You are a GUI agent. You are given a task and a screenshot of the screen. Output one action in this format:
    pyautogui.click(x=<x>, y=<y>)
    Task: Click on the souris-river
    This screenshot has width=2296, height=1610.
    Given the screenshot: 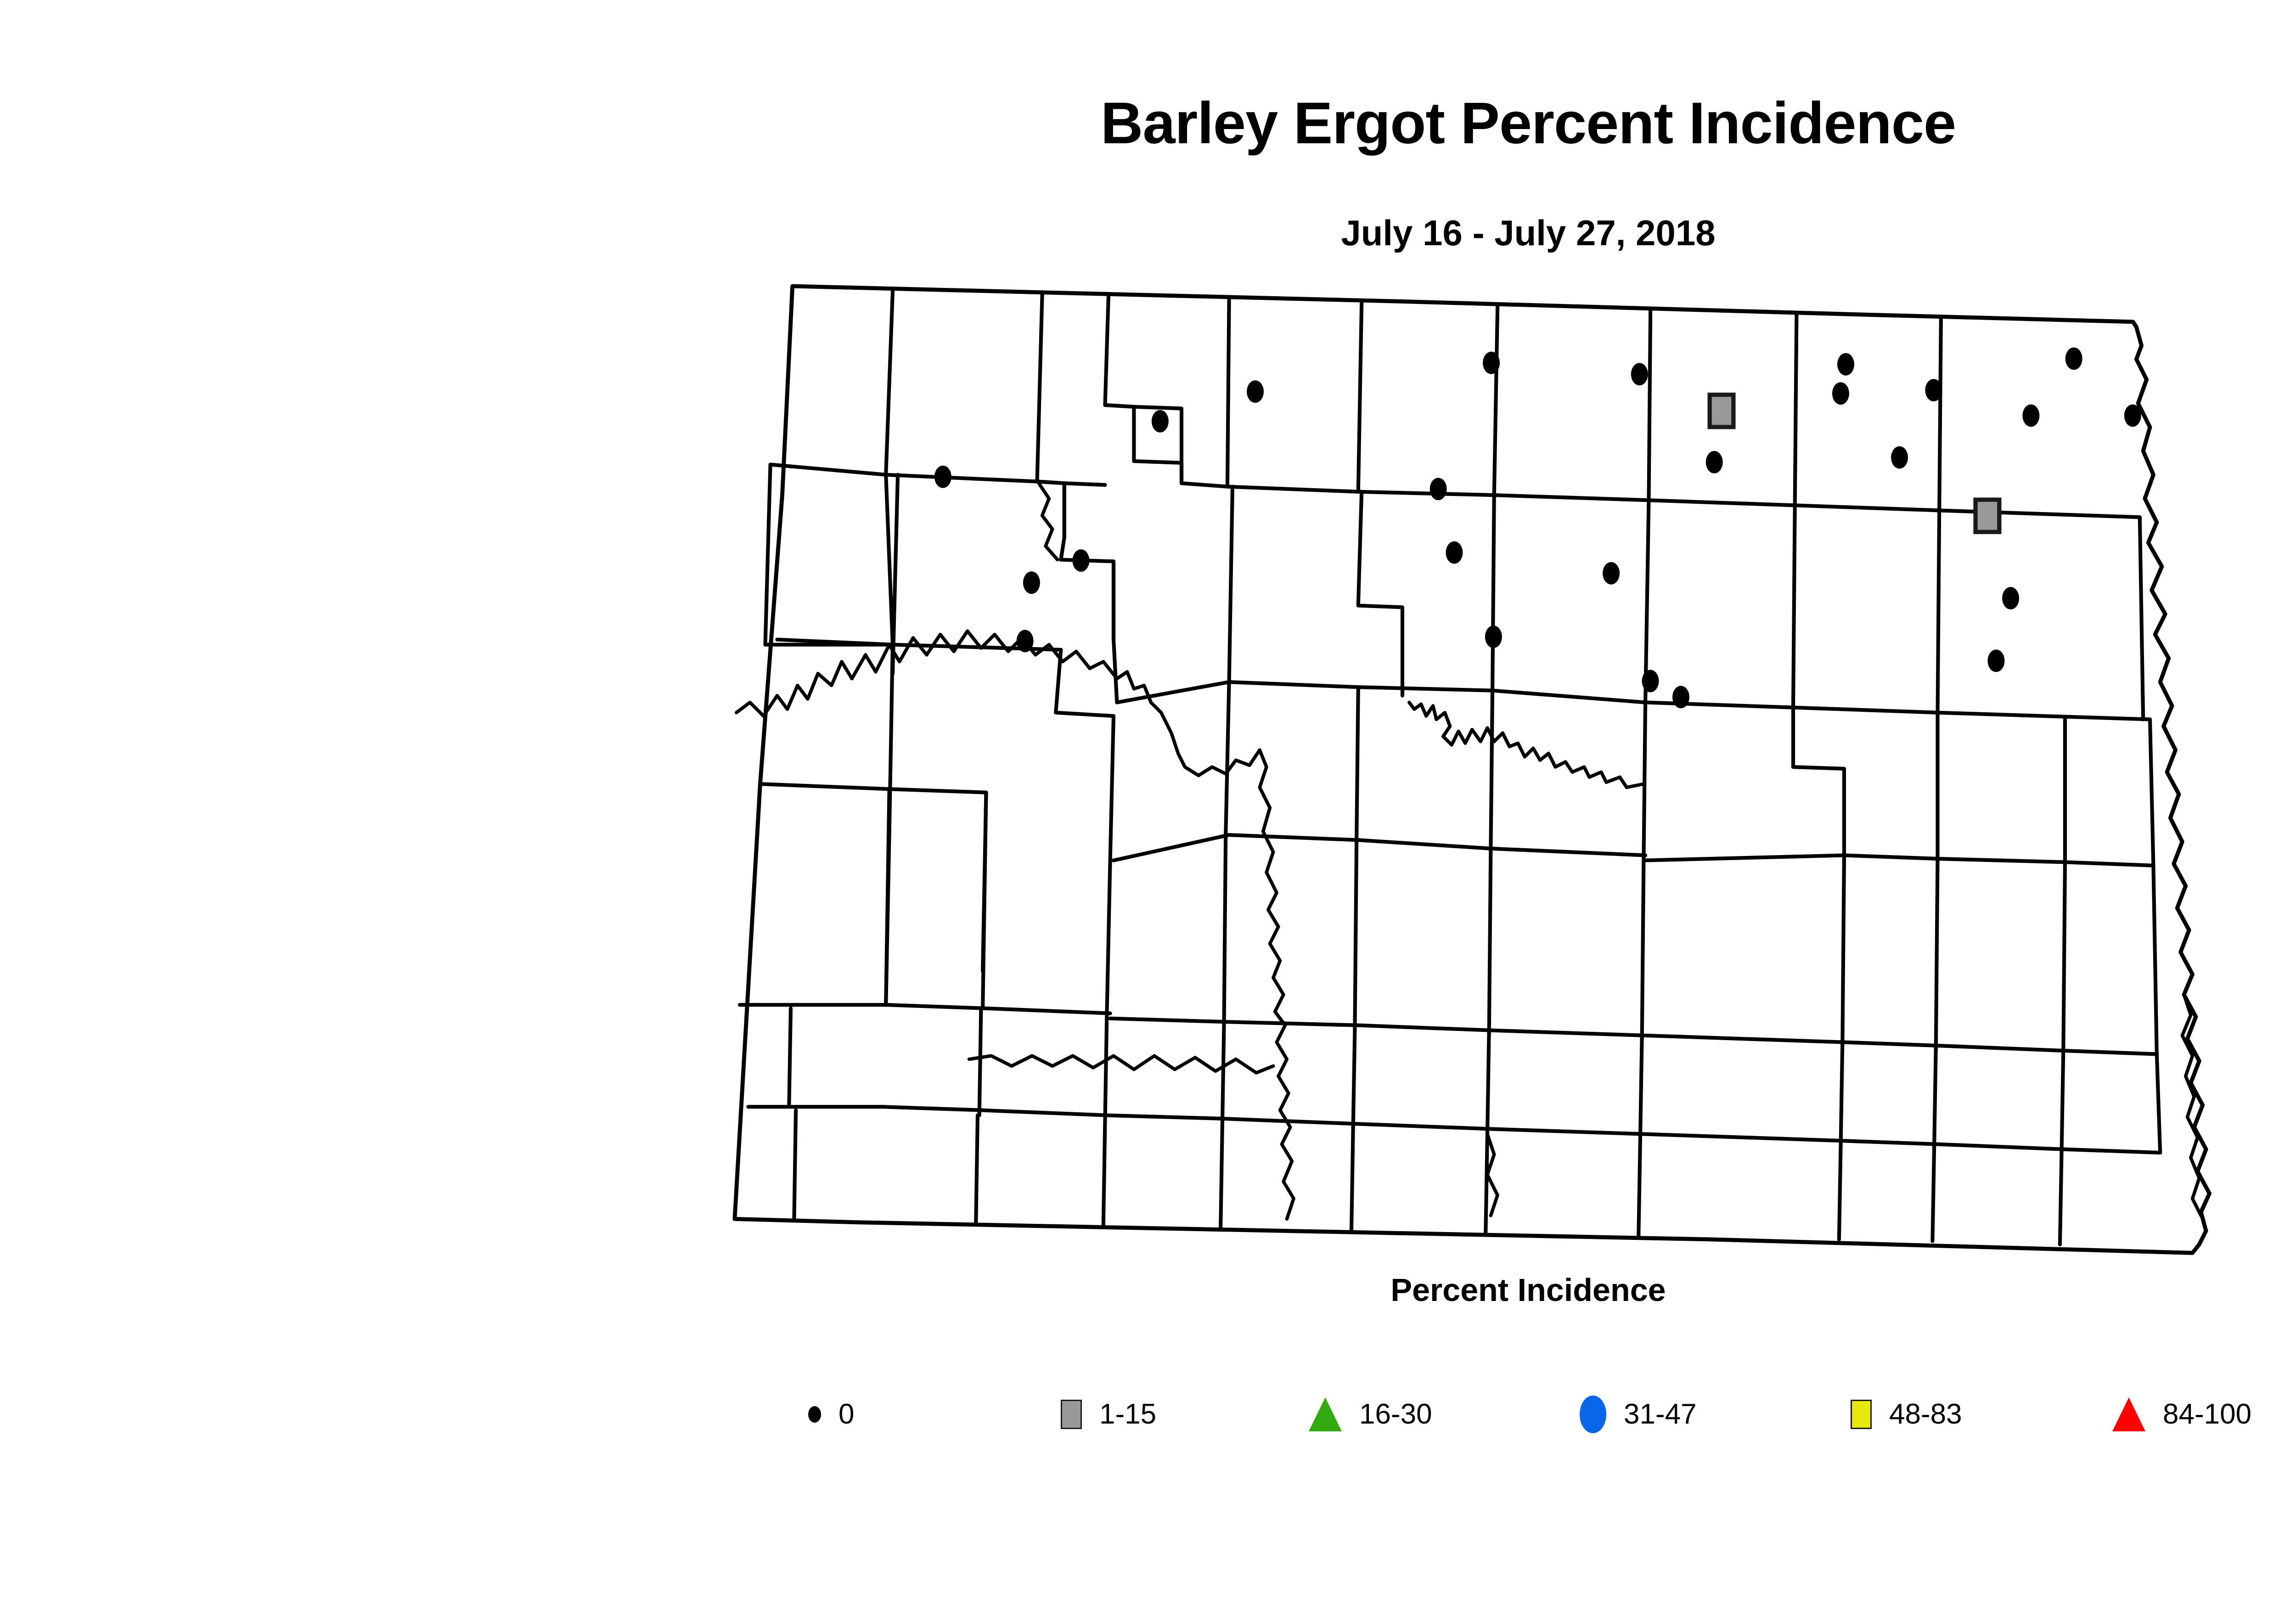 What is the action you would take?
    pyautogui.click(x=1048, y=521)
    